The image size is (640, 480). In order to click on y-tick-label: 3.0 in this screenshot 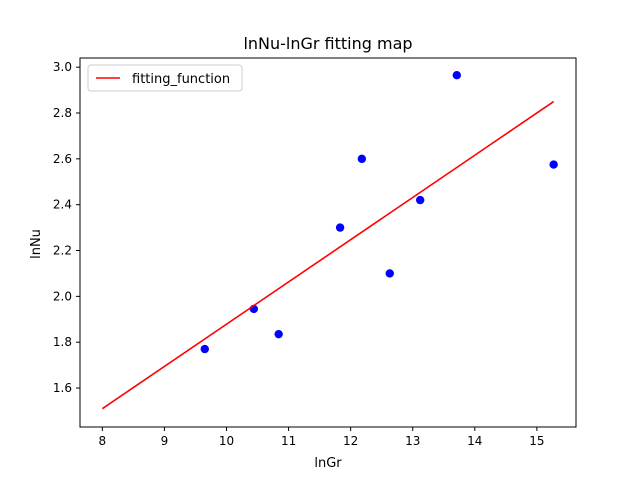, I will do `click(62, 67)`.